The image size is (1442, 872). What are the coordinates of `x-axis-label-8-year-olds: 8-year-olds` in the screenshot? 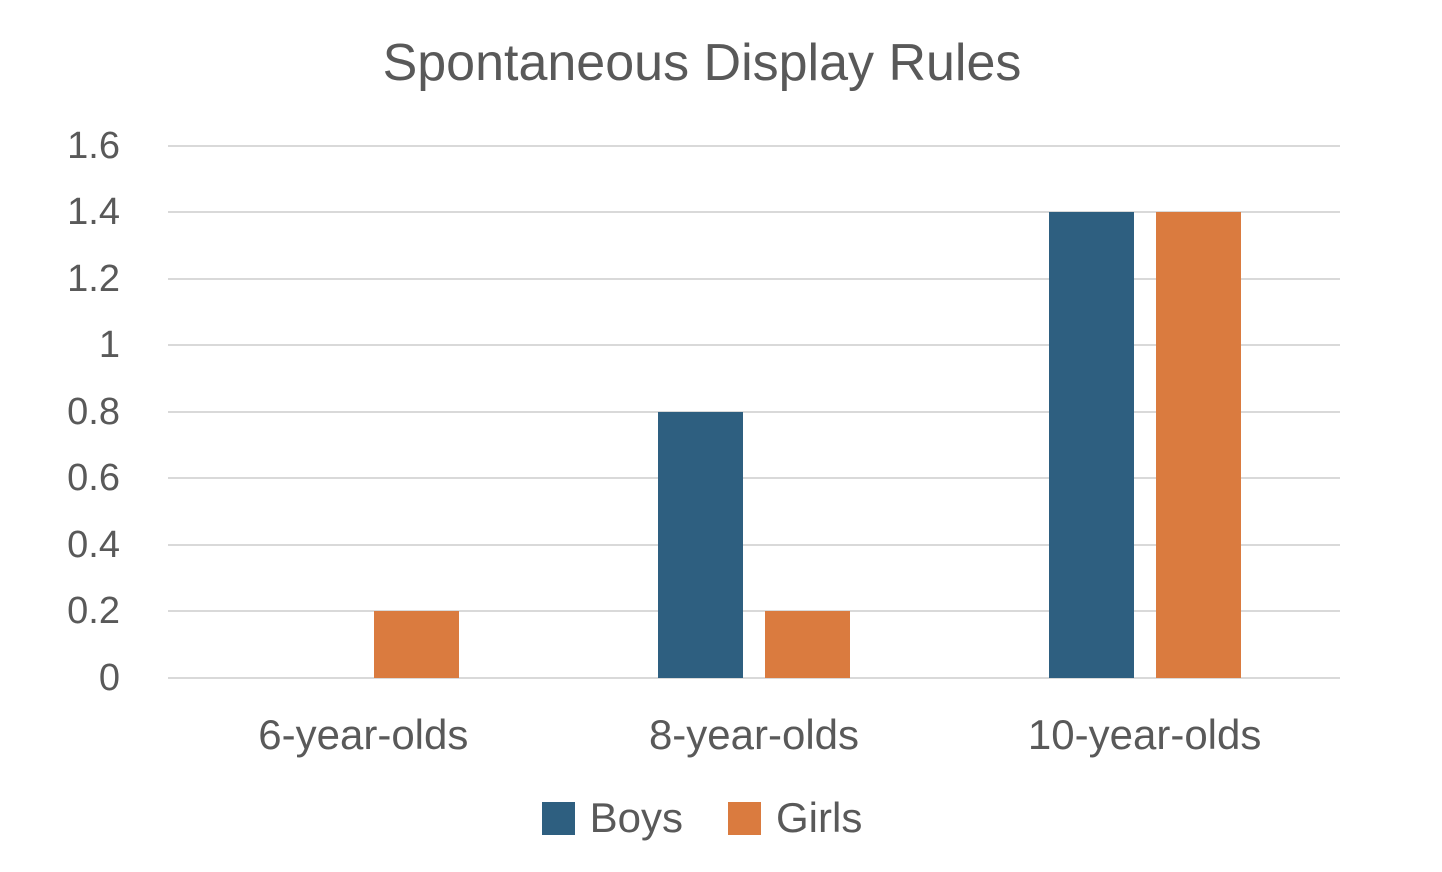 It's located at (754, 734).